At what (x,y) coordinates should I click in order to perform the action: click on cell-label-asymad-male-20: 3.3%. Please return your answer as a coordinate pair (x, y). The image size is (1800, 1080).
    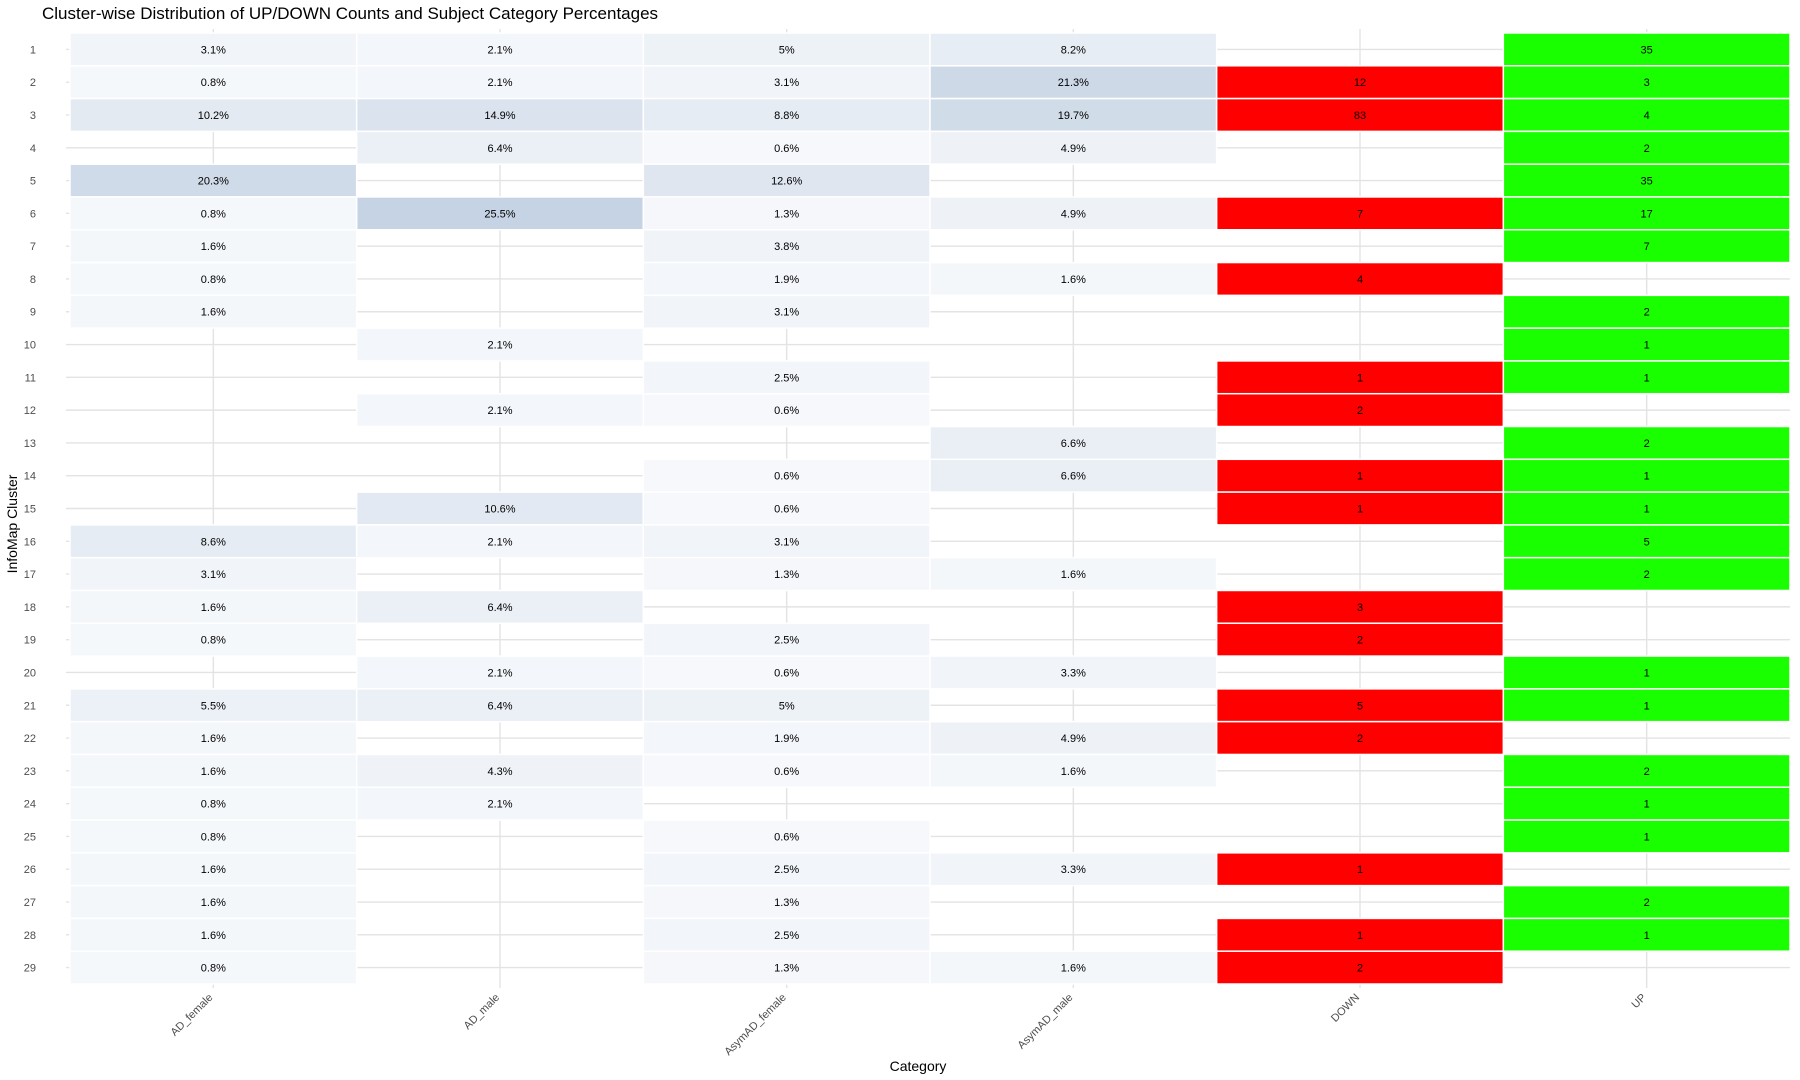
    Looking at the image, I should click on (1073, 673).